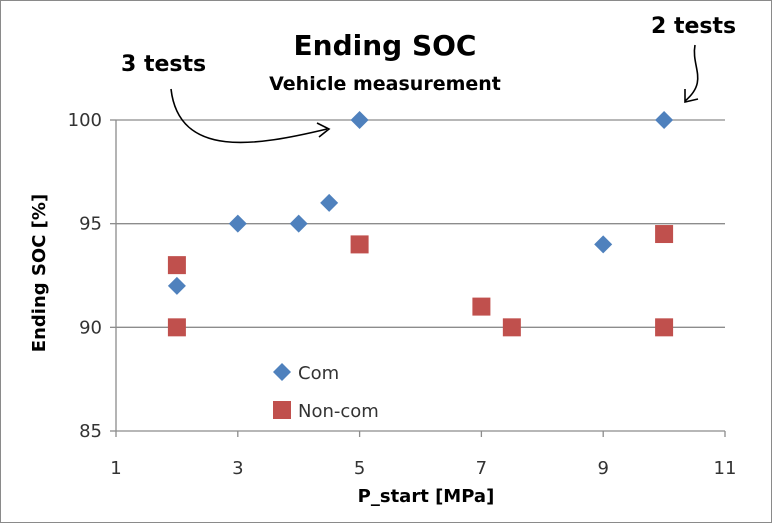 This screenshot has height=526, width=772. What do you see at coordinates (481, 468) in the screenshot?
I see `x-tick-label-7: 7` at bounding box center [481, 468].